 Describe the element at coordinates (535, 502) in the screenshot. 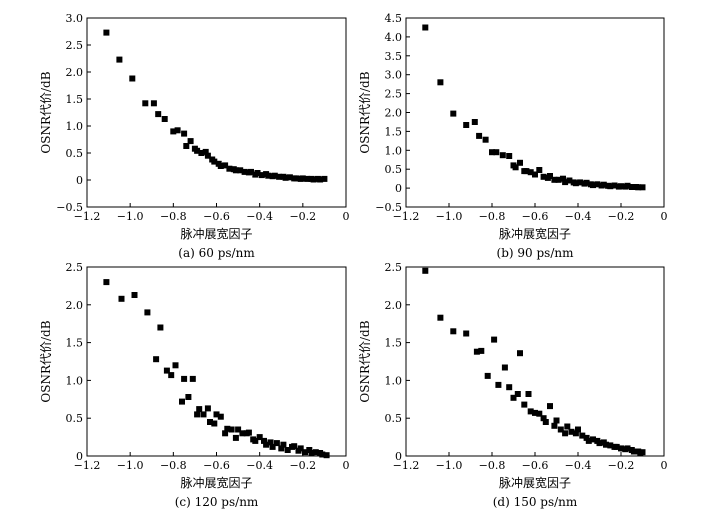

I see `panel-caption: (d) 150 ps/nm` at that location.